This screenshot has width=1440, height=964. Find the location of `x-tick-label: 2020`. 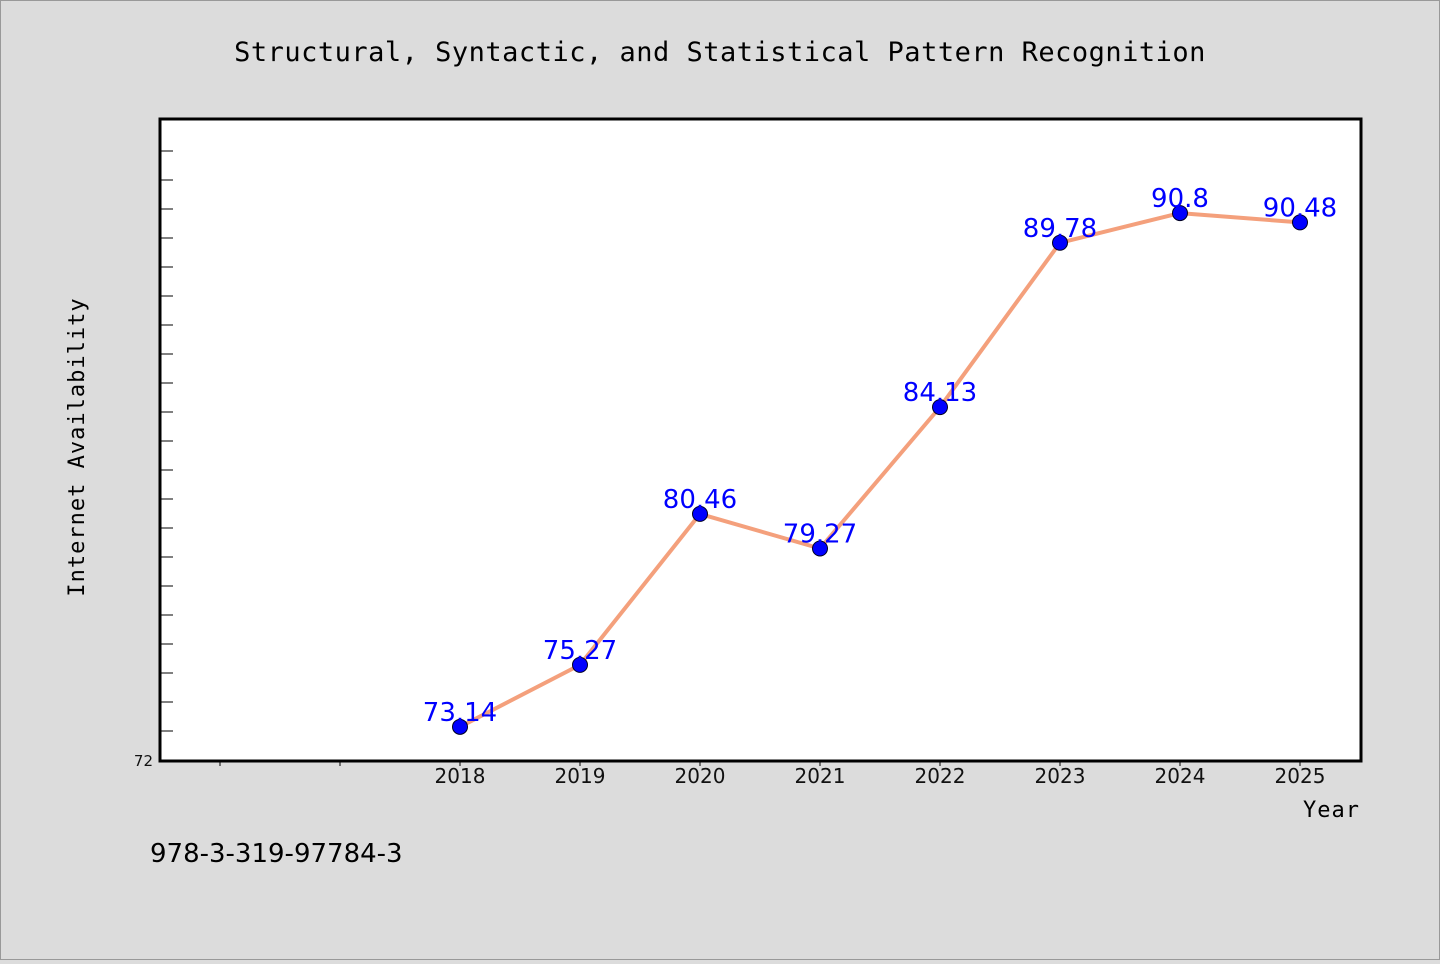

x-tick-label: 2020 is located at coordinates (700, 776).